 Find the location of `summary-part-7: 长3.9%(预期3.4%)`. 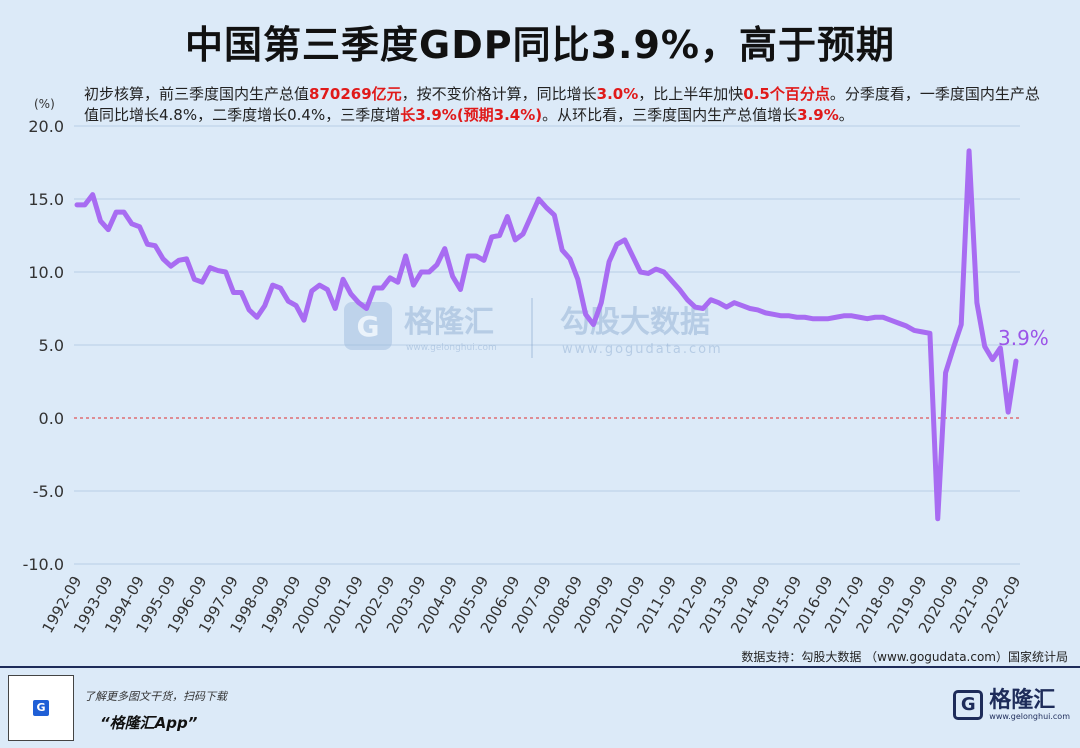

summary-part-7: 长3.9%(预期3.4%) is located at coordinates (471, 115).